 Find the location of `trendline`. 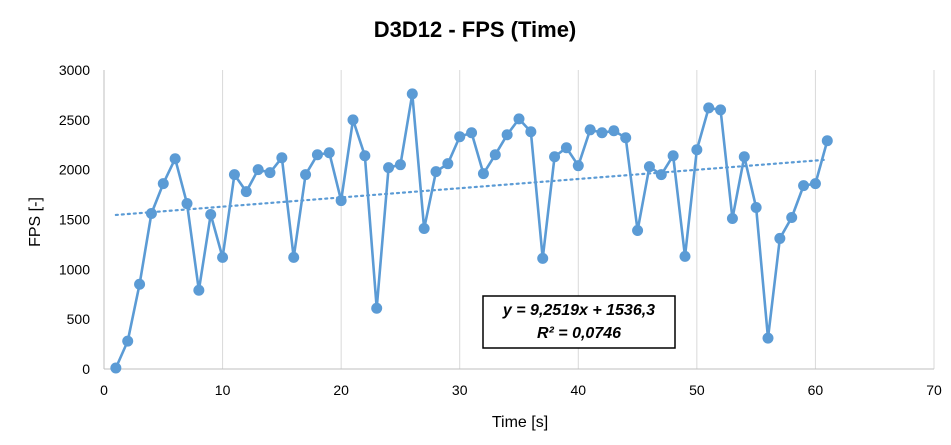

trendline is located at coordinates (471, 187).